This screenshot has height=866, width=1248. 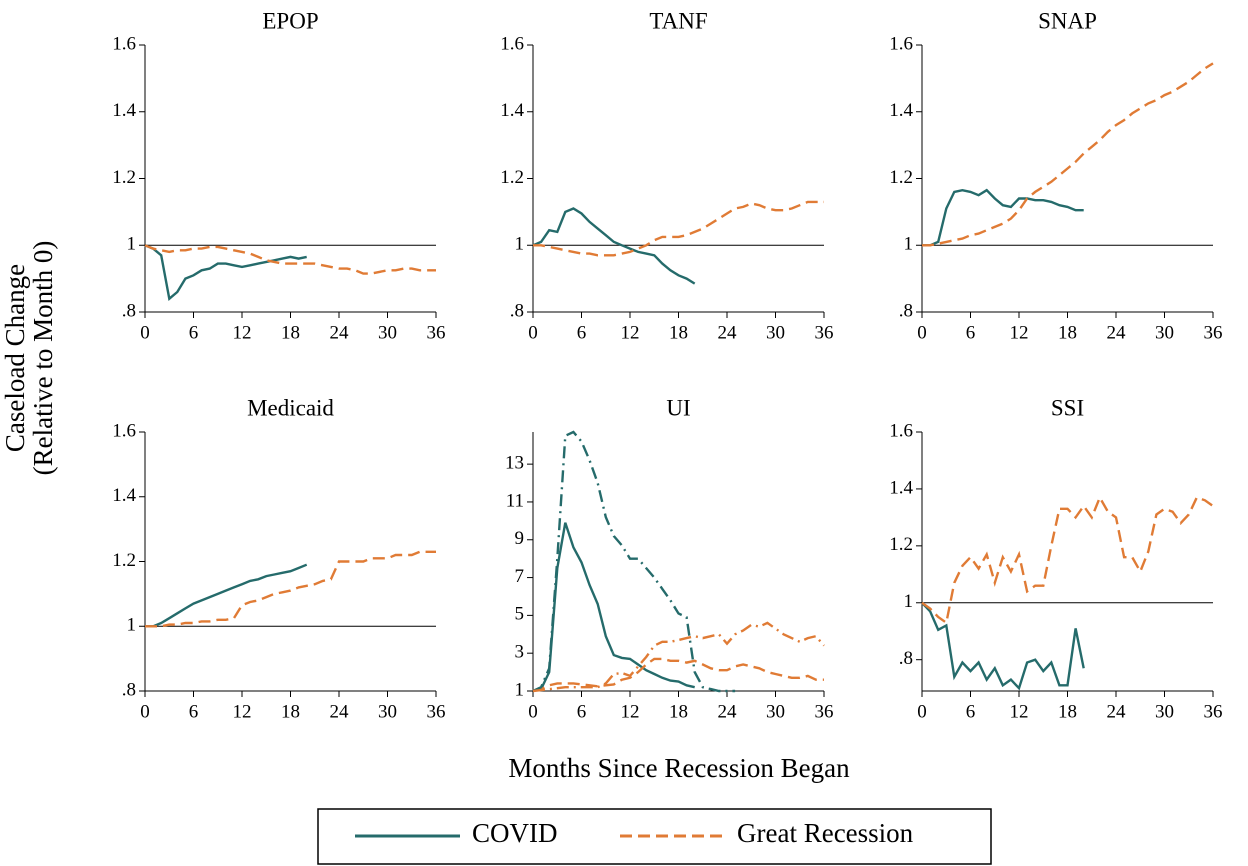 What do you see at coordinates (43, 358) in the screenshot?
I see `y-axis-label: (Relative to Month 0)` at bounding box center [43, 358].